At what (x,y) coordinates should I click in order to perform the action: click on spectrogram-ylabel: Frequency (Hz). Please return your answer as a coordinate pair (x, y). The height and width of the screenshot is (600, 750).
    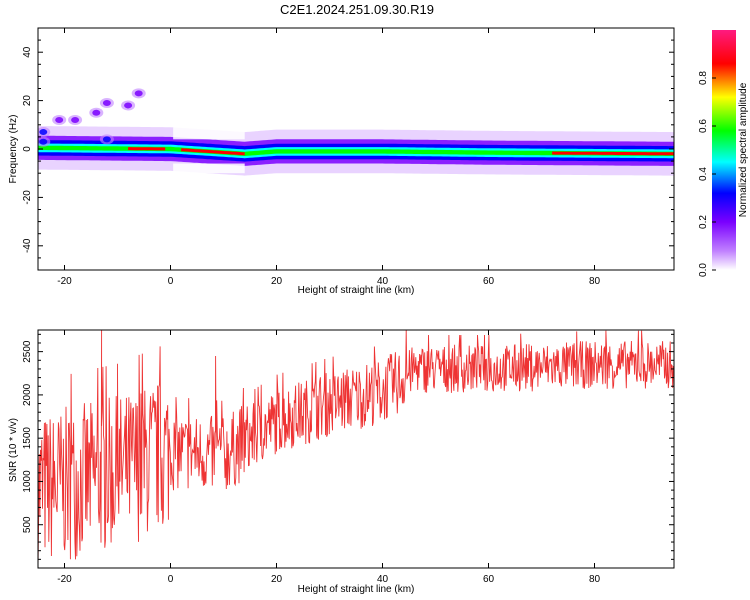
    Looking at the image, I should click on (13, 149).